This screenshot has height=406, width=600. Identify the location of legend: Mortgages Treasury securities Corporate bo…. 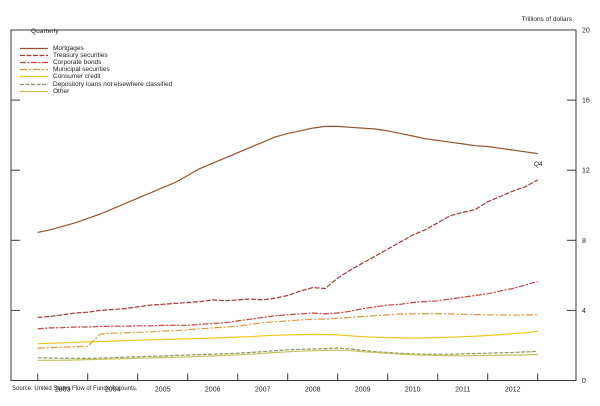
(96, 70).